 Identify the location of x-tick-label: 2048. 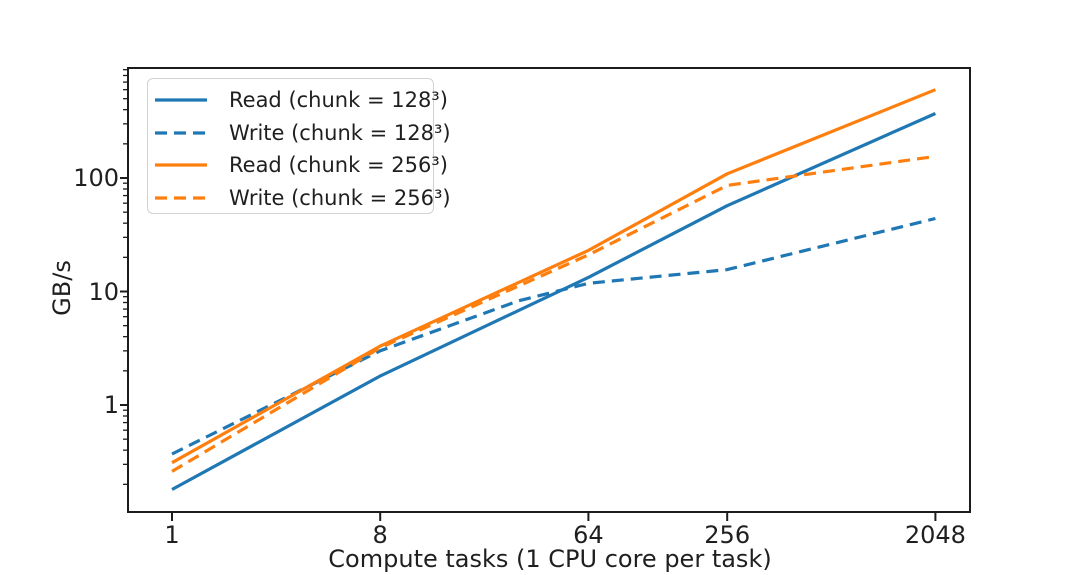
(935, 535).